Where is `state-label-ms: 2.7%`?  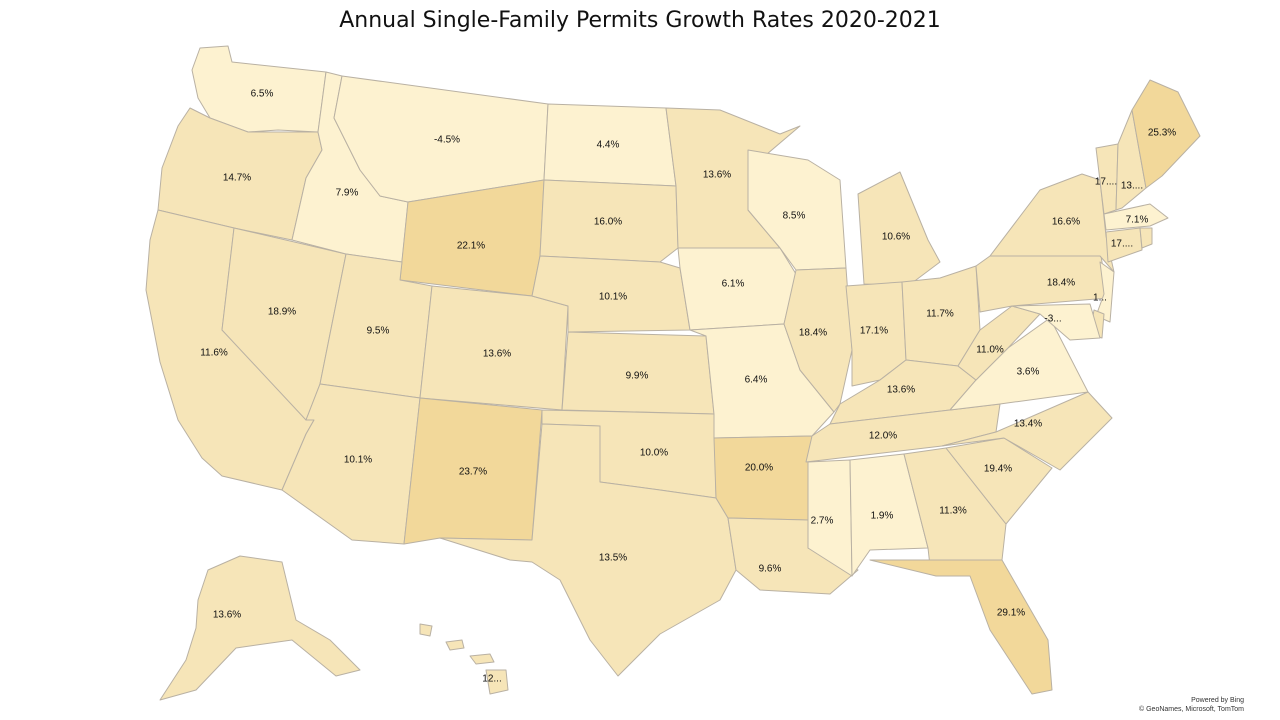
state-label-ms: 2.7% is located at coordinates (822, 521).